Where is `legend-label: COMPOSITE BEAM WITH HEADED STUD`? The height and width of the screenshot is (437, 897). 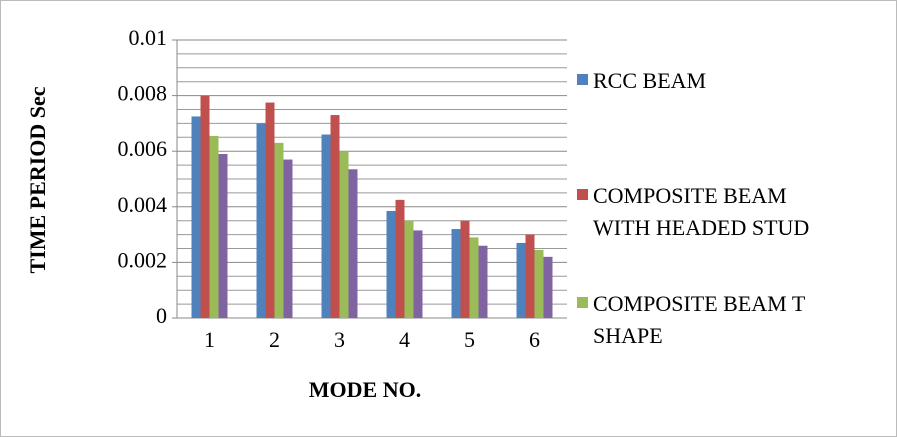 legend-label: COMPOSITE BEAM WITH HEADED STUD is located at coordinates (701, 211).